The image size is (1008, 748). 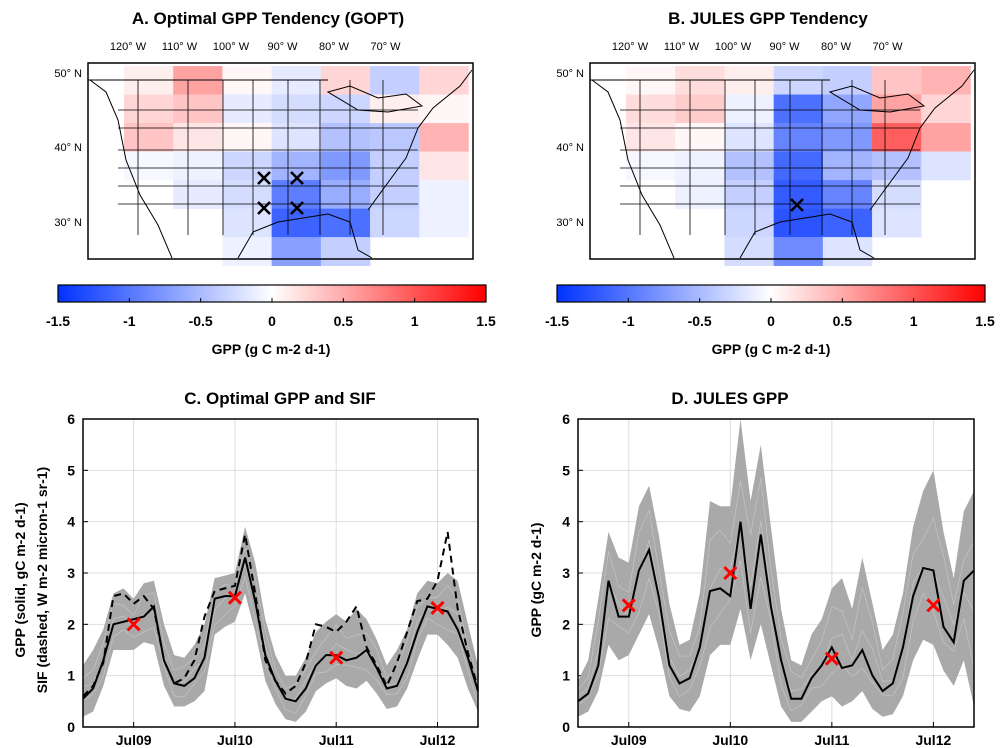 I want to click on map-a-title: A. Optimal GPP Tendency (GOPT), so click(x=268, y=18).